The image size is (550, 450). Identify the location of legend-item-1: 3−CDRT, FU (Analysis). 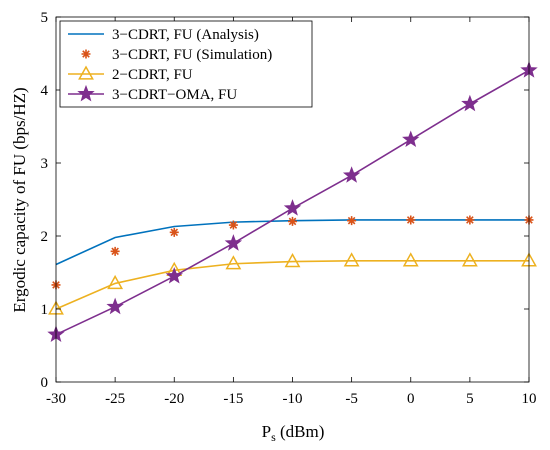
(163, 35).